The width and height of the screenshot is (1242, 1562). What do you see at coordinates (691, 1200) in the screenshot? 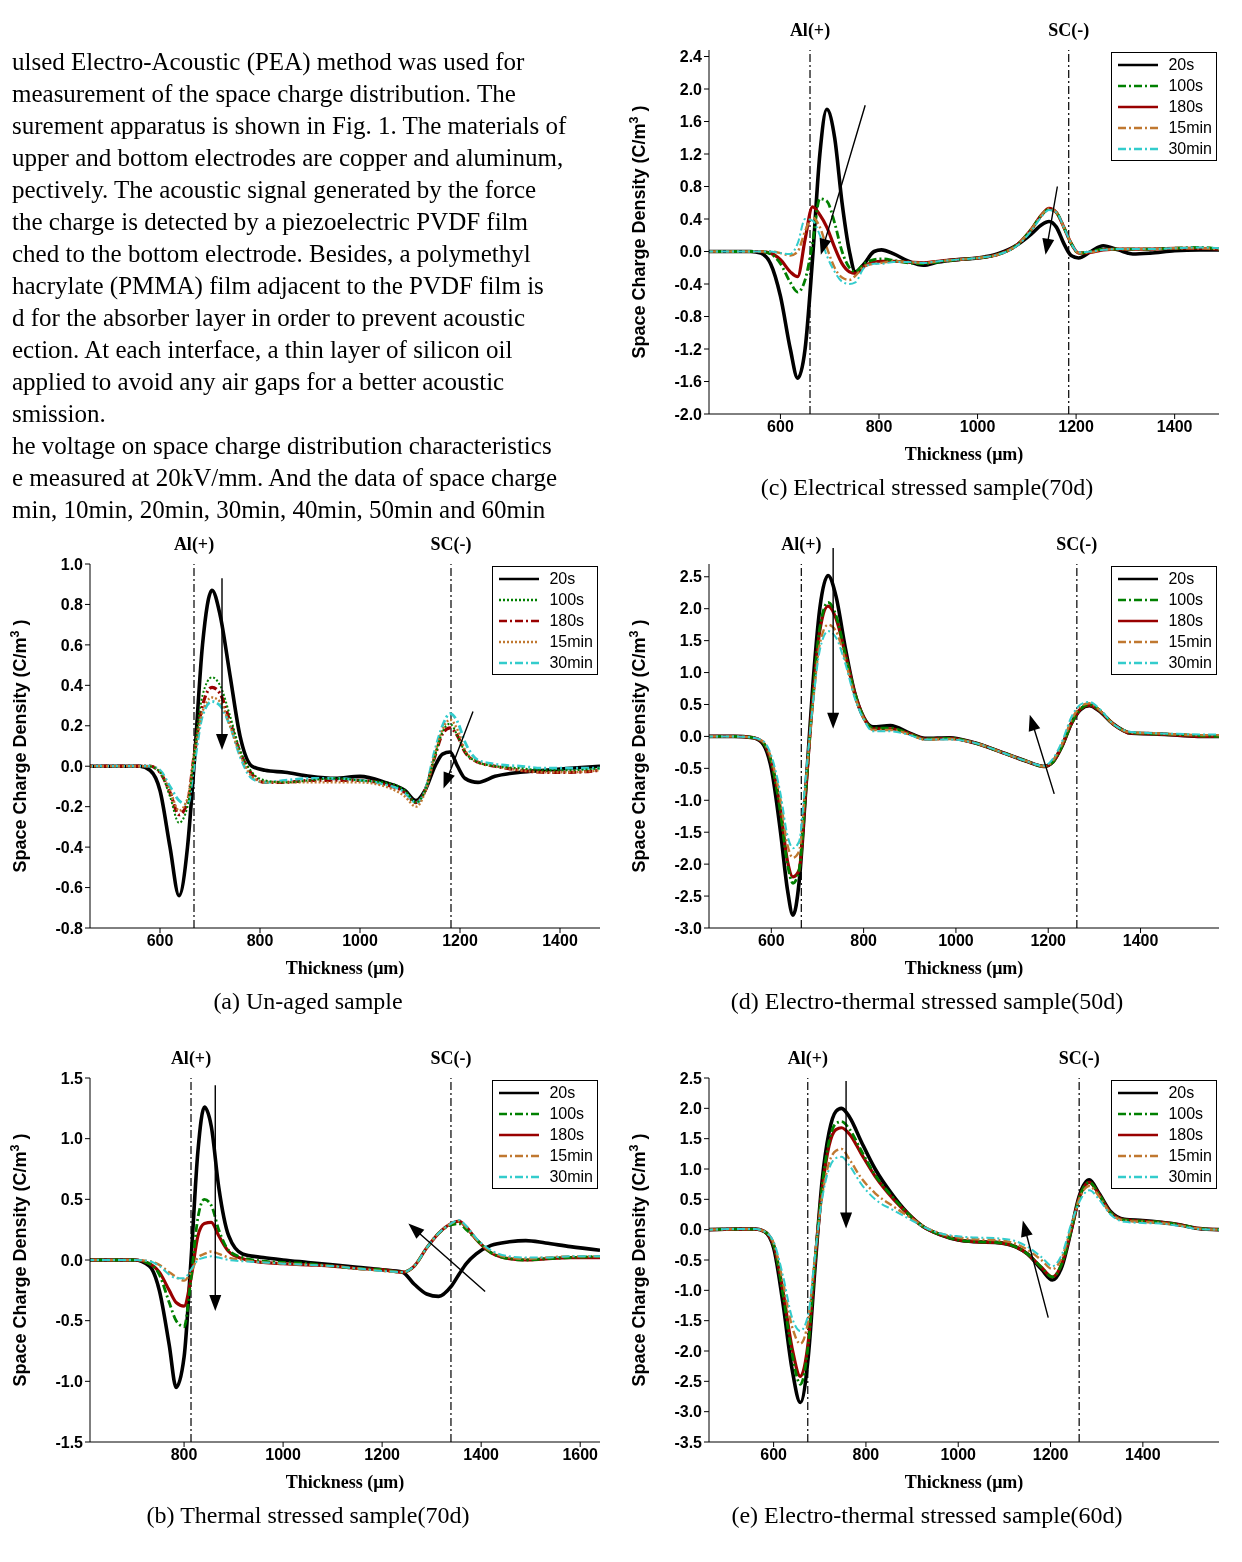
I see `y-tick-label: 0.5` at bounding box center [691, 1200].